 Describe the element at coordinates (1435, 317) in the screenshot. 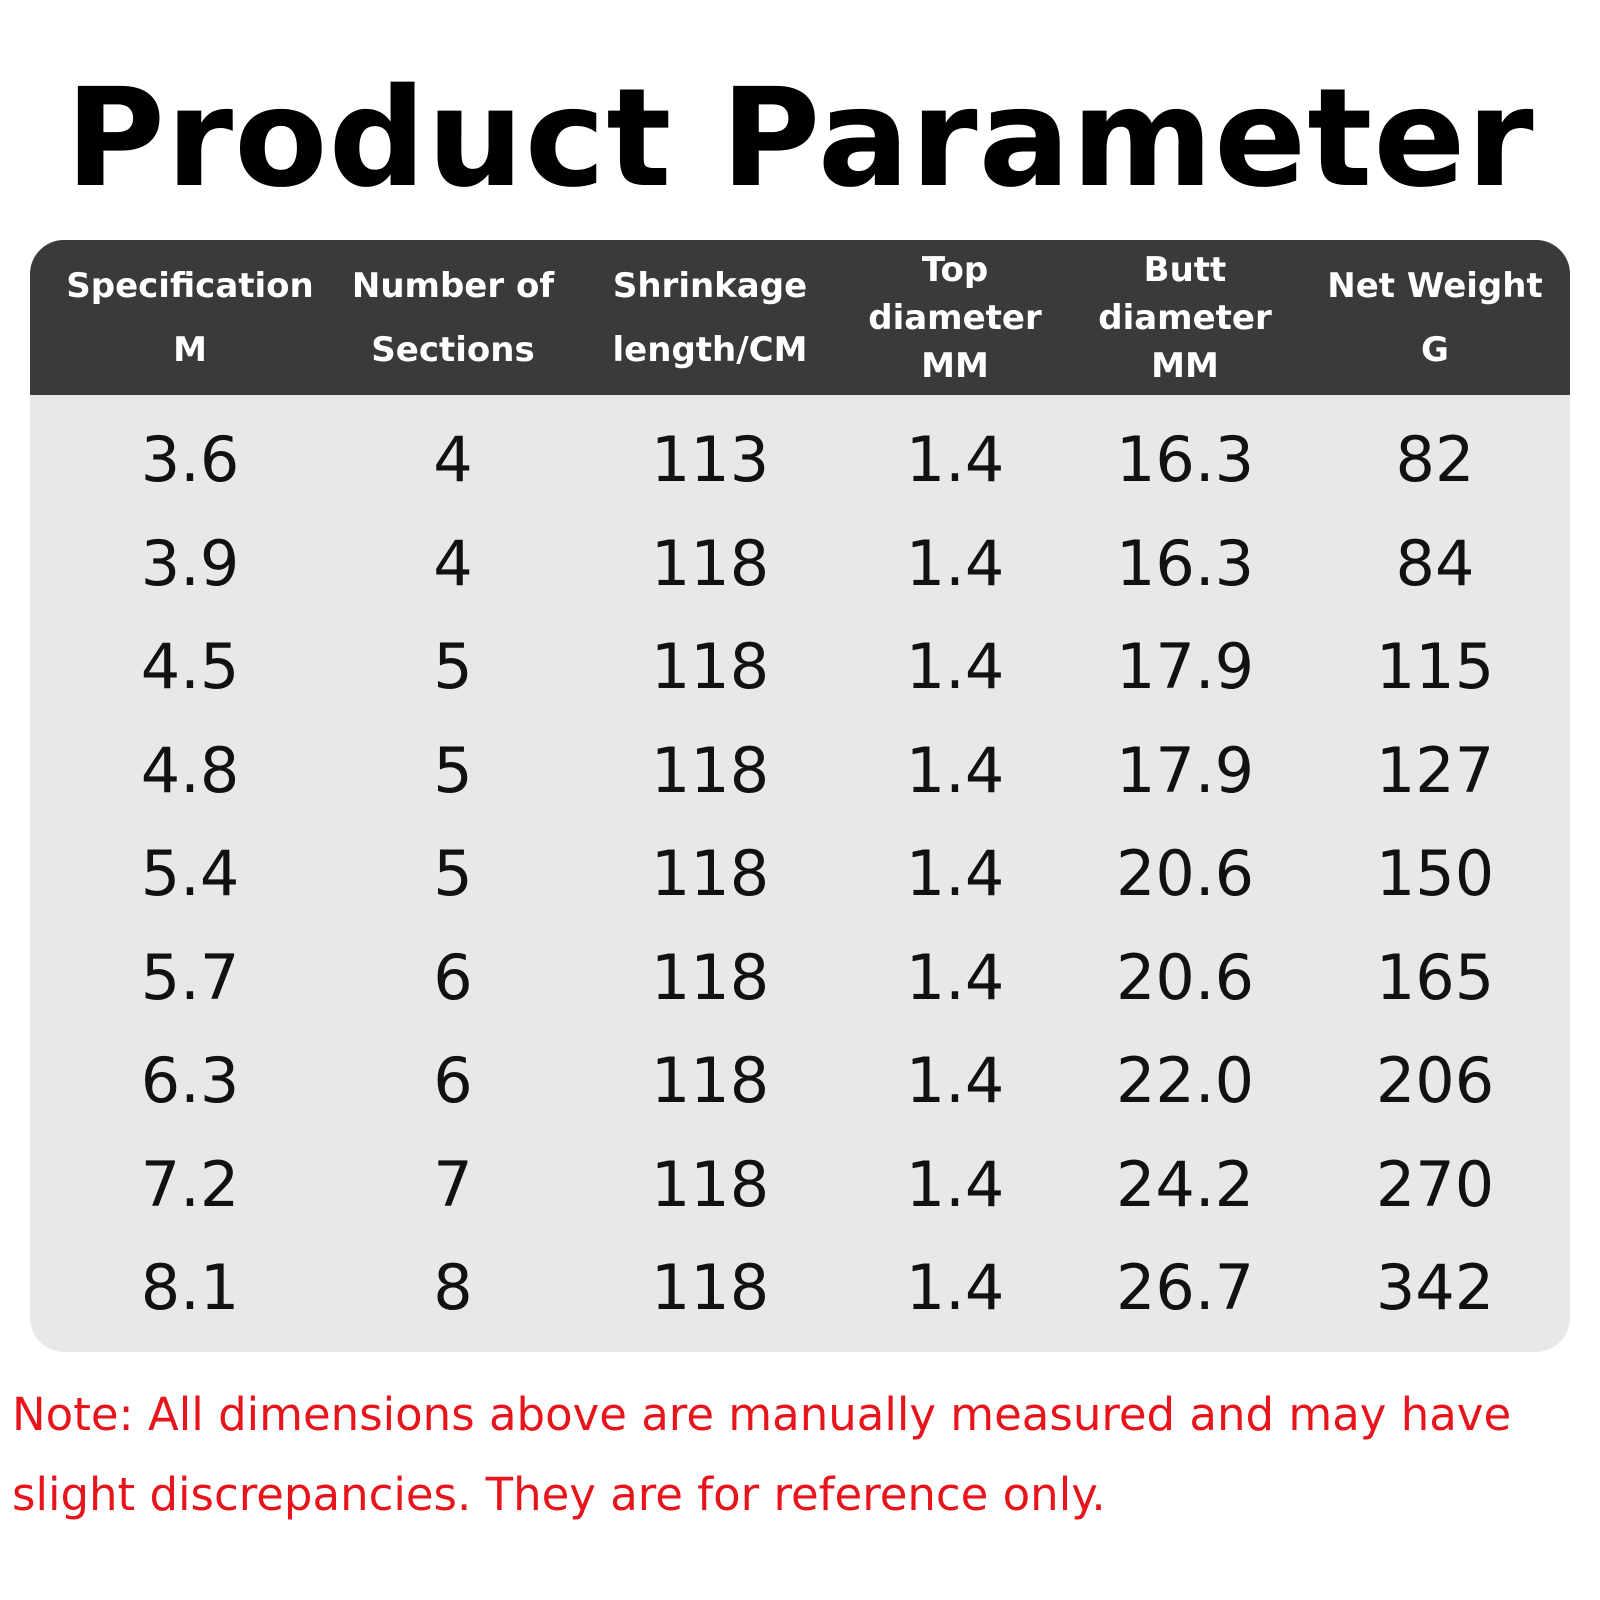

I see `column-header: Net Weight G` at that location.